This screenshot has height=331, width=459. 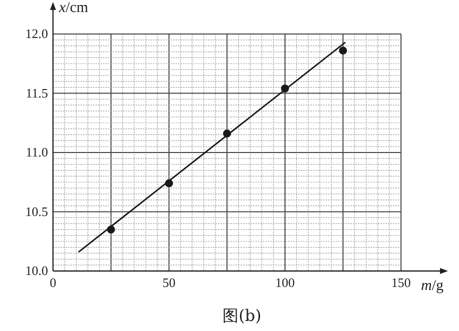 What do you see at coordinates (37, 152) in the screenshot?
I see `y-tick-label: 11.0` at bounding box center [37, 152].